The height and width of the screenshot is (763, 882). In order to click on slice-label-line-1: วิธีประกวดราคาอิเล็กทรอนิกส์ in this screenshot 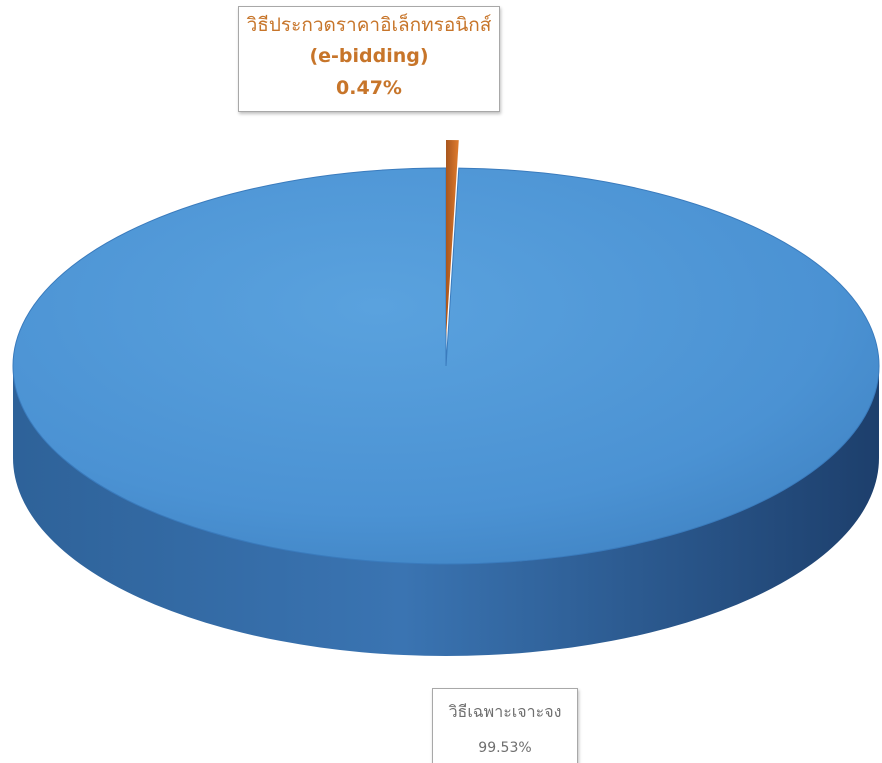, I will do `click(369, 25)`.